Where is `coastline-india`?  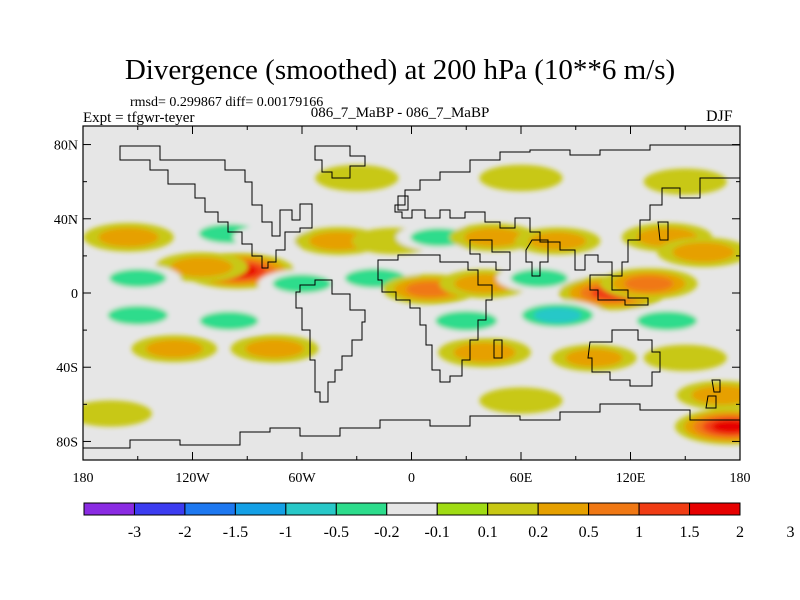 coastline-india is located at coordinates (537, 258).